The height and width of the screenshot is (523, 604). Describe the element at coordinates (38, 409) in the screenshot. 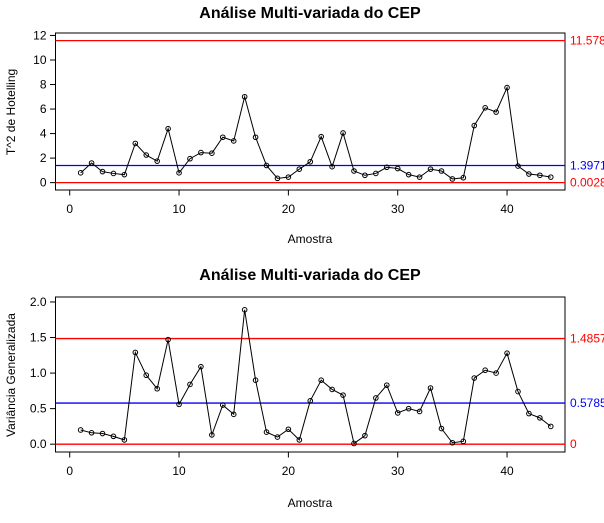

I see `y-tick-label: 0.5` at that location.